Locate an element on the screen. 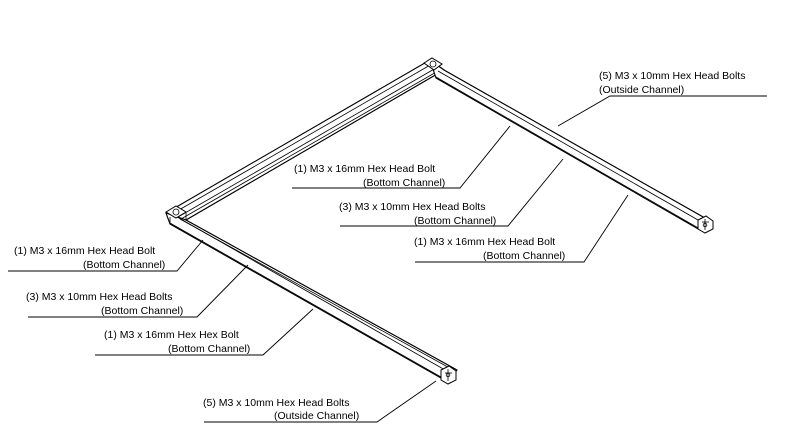 The height and width of the screenshot is (447, 787). callout-left-bolt-bottom-line1: (1) M3 x 16mm Hex Head Bolt is located at coordinates (84, 251).